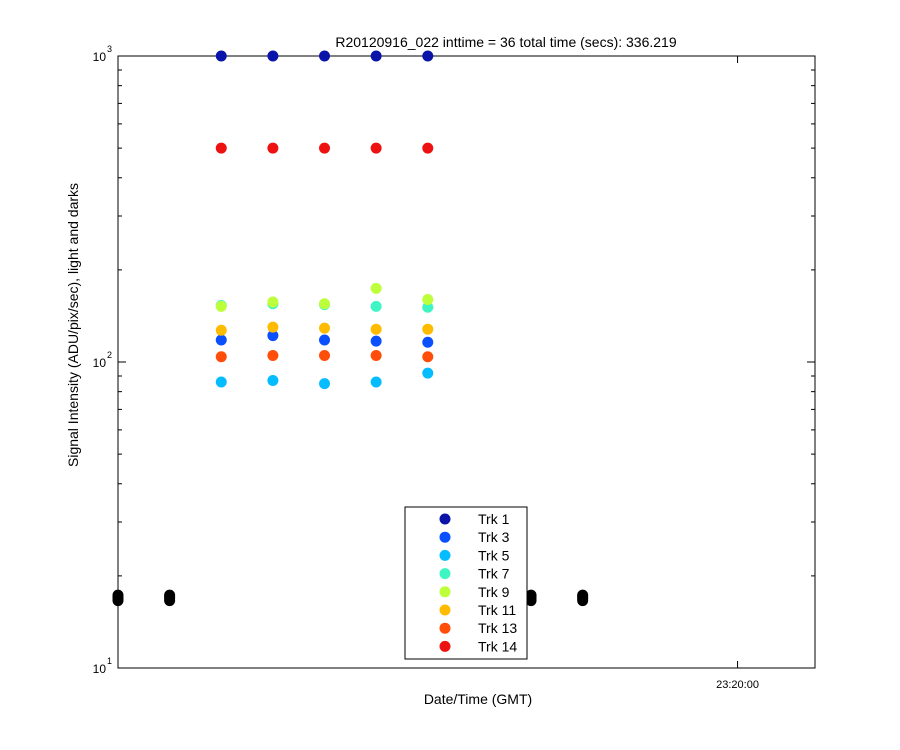 Image resolution: width=900 pixels, height=750 pixels. I want to click on y-tick-exponent: 1, so click(109, 661).